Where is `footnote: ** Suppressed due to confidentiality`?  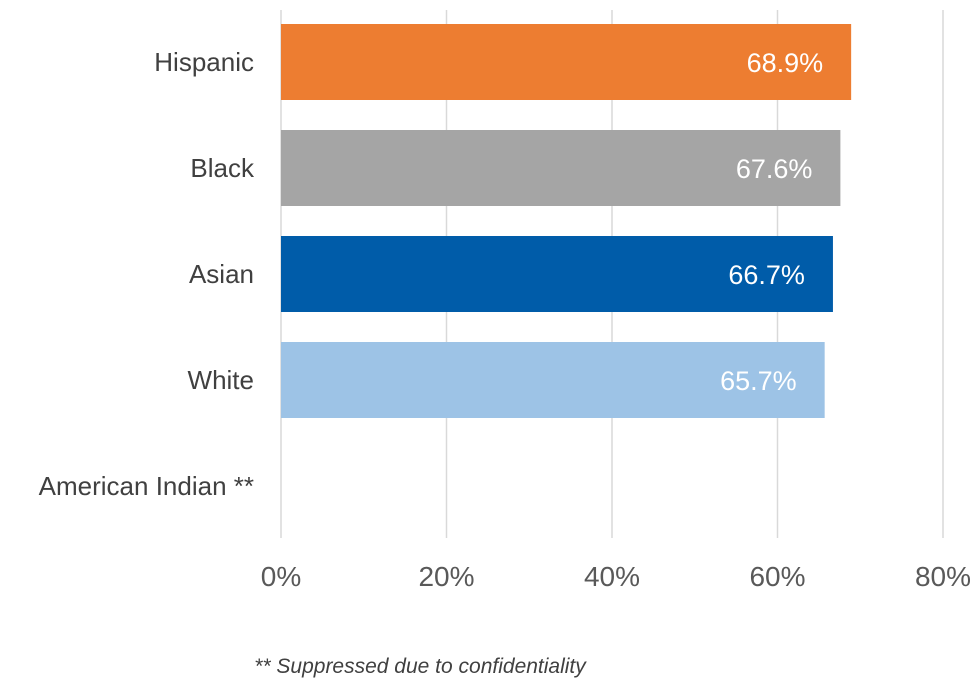 footnote: ** Suppressed due to confidentiality is located at coordinates (420, 666).